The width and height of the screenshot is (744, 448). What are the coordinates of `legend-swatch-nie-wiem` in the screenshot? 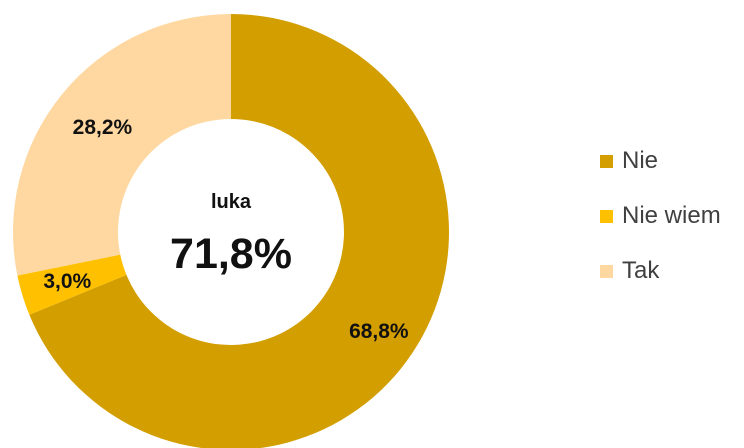 It's located at (606, 216).